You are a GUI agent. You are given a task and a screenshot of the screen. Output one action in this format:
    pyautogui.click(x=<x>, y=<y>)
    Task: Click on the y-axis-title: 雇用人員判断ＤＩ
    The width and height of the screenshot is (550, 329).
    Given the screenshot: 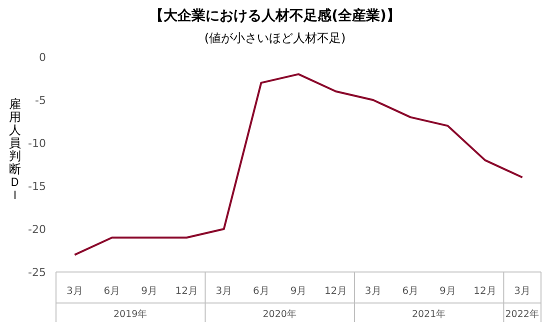 What is the action you would take?
    pyautogui.click(x=15, y=149)
    